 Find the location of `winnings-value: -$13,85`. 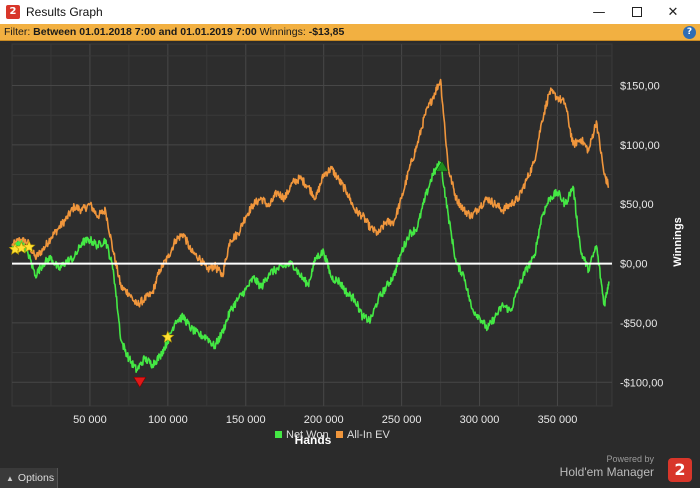

winnings-value: -$13,85 is located at coordinates (326, 32).